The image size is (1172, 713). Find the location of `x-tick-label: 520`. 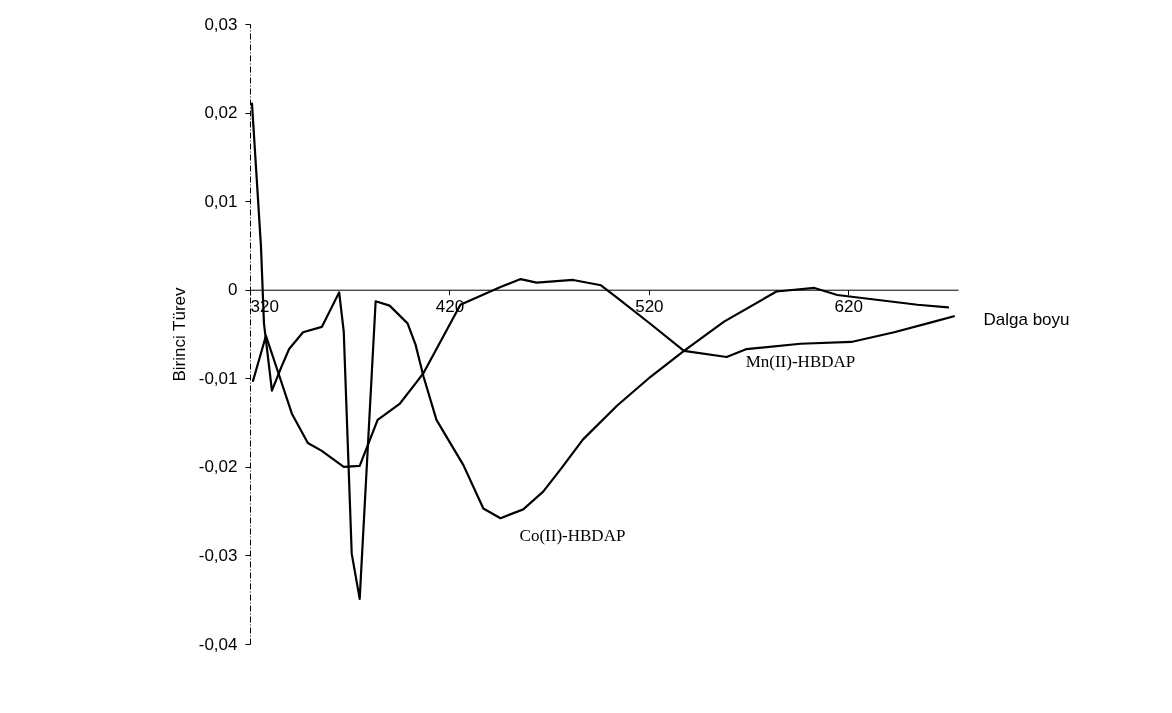

x-tick-label: 520 is located at coordinates (649, 307).